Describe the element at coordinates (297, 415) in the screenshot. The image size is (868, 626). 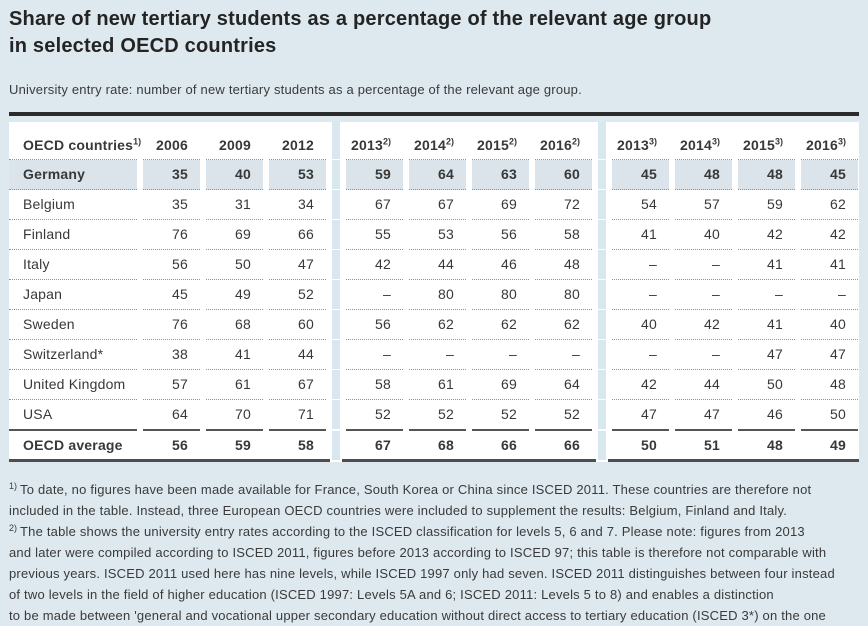
I see `table-cell: 71` at that location.